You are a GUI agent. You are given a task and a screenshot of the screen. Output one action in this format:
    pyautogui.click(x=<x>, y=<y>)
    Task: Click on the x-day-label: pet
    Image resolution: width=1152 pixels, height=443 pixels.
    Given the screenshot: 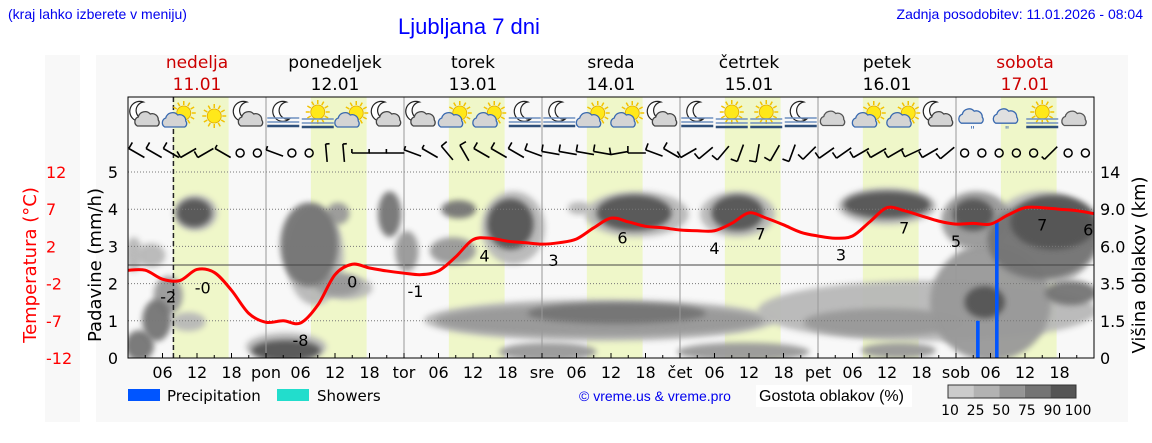 What is the action you would take?
    pyautogui.click(x=818, y=372)
    